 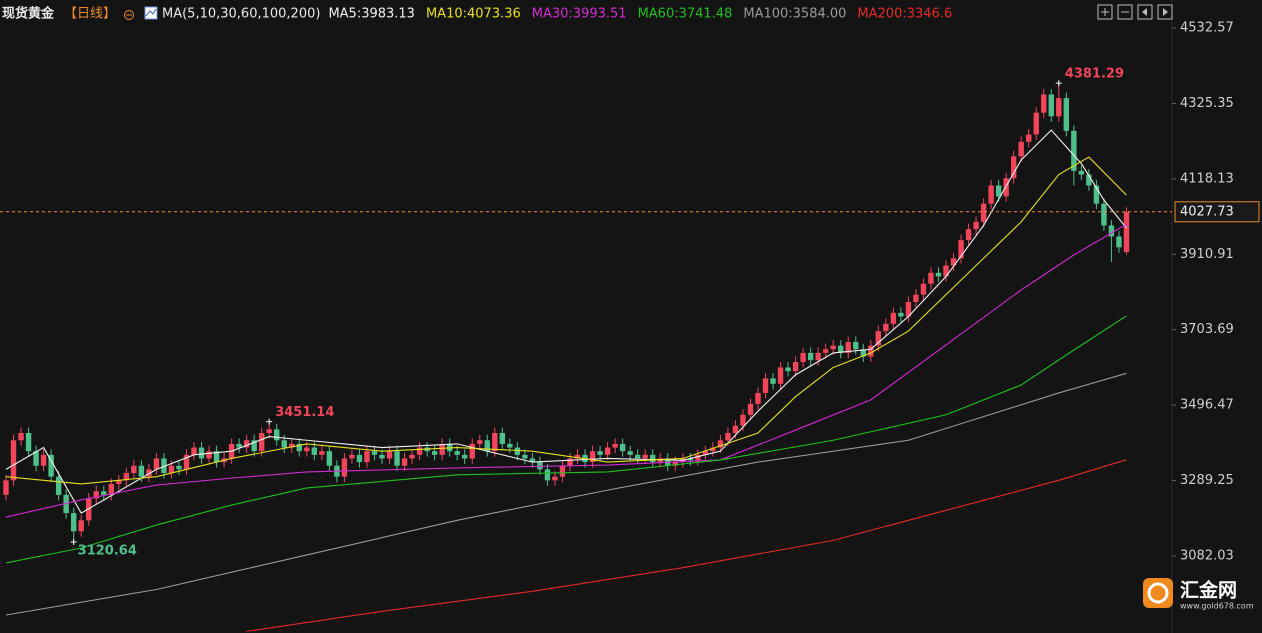 What do you see at coordinates (1207, 480) in the screenshot?
I see `y-tick-label: 3289.25` at bounding box center [1207, 480].